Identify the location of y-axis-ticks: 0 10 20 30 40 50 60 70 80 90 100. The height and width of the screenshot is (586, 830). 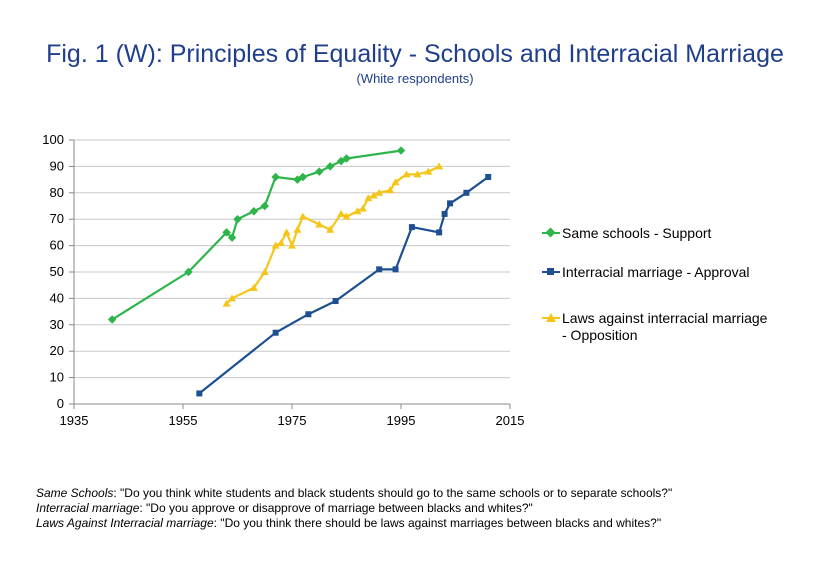
(58, 271).